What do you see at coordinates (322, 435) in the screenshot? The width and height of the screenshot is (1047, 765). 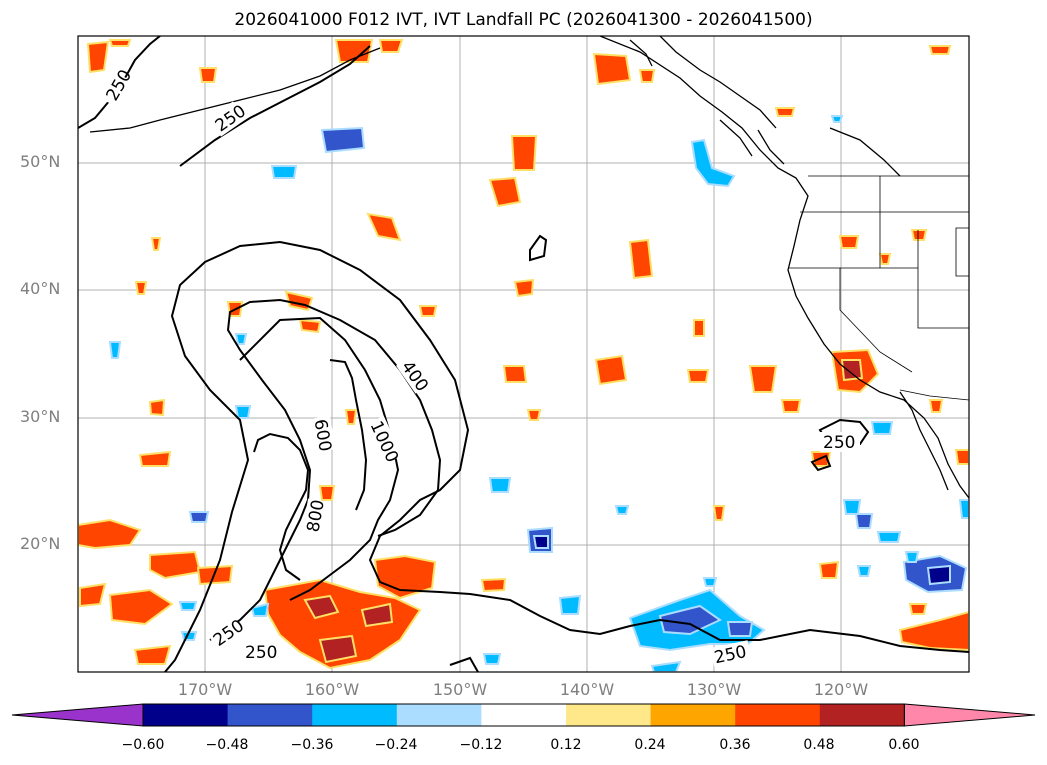 I see `contour-label: 600` at bounding box center [322, 435].